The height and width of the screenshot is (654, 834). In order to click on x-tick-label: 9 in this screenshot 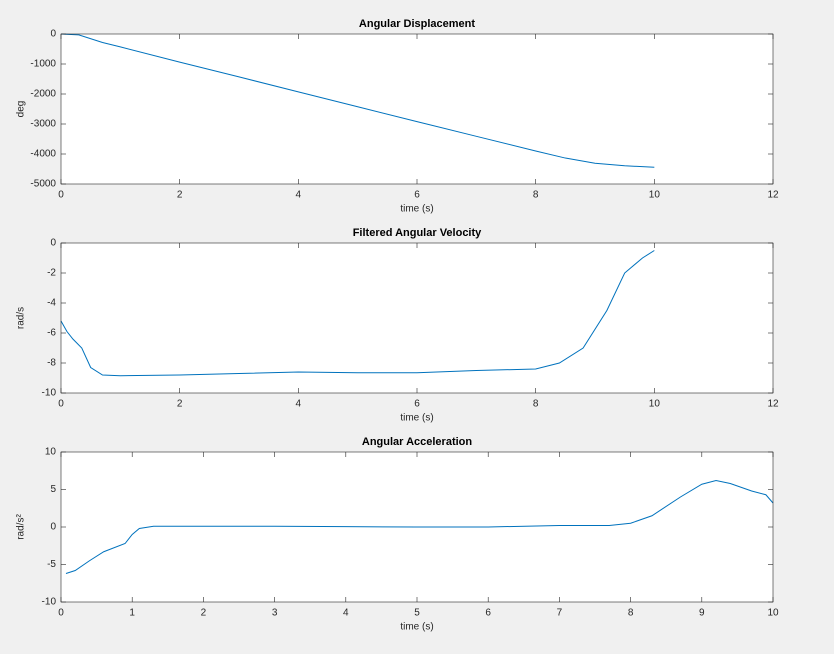, I will do `click(702, 613)`.